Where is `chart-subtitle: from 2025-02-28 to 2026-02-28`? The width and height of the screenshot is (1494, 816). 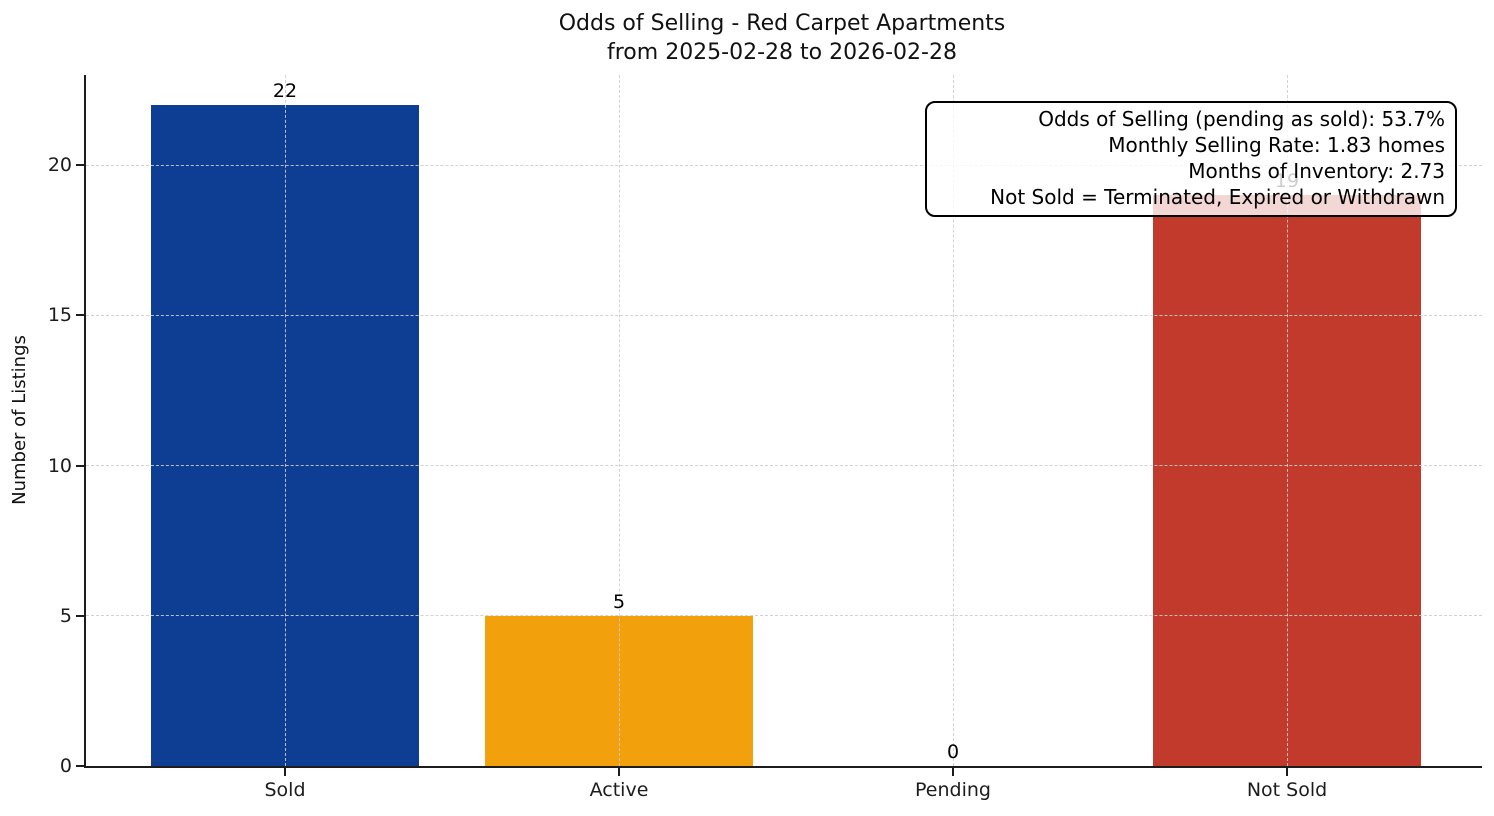 chart-subtitle: from 2025-02-28 to 2026-02-28 is located at coordinates (782, 52).